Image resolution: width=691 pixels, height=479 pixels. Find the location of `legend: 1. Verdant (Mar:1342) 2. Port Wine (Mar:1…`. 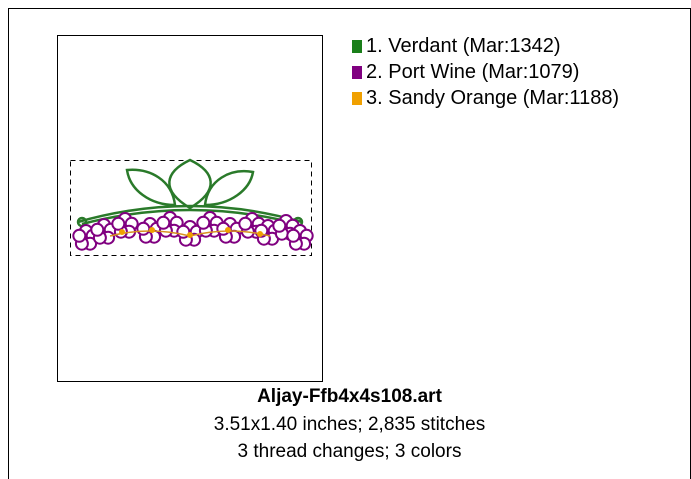

legend: 1. Verdant (Mar:1342) 2. Port Wine (Mar:1… is located at coordinates (485, 72).